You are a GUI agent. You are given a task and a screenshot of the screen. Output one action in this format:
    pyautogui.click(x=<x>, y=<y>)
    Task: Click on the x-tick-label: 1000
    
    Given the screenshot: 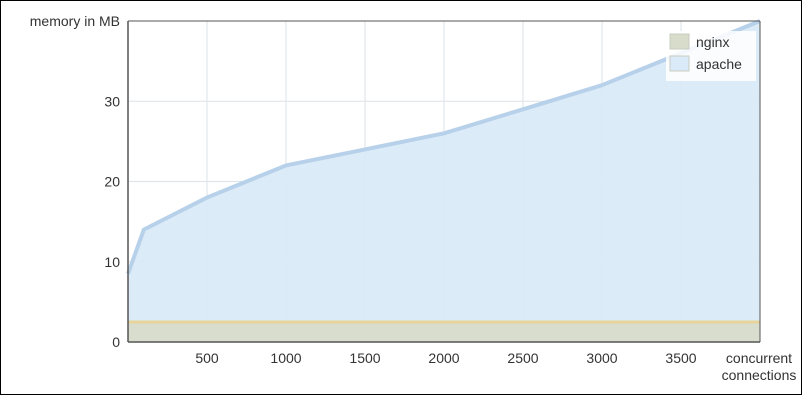 What is the action you would take?
    pyautogui.click(x=285, y=358)
    